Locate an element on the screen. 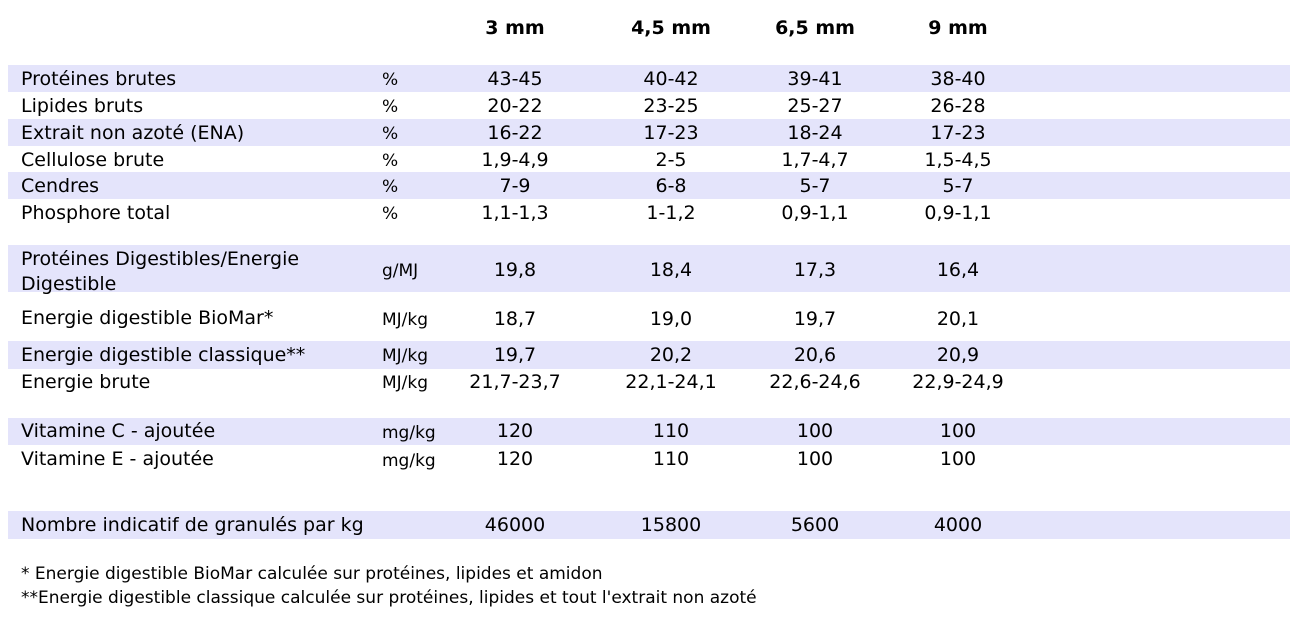  cell-value: 1-1,2 is located at coordinates (671, 213).